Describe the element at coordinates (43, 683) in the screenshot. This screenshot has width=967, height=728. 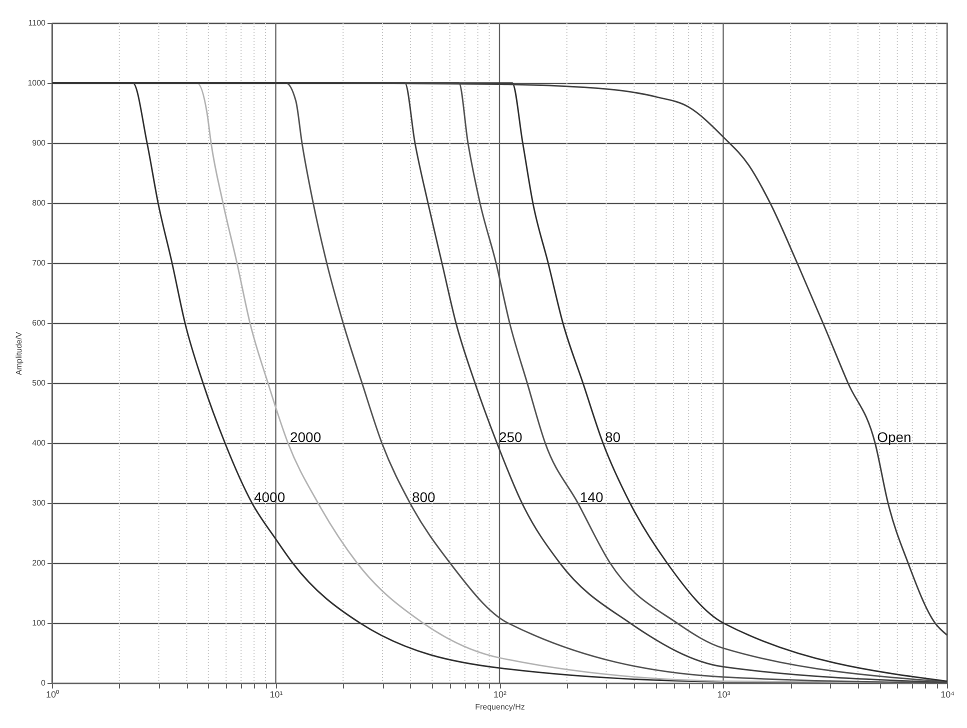
I see `y-tick-label: 0` at that location.